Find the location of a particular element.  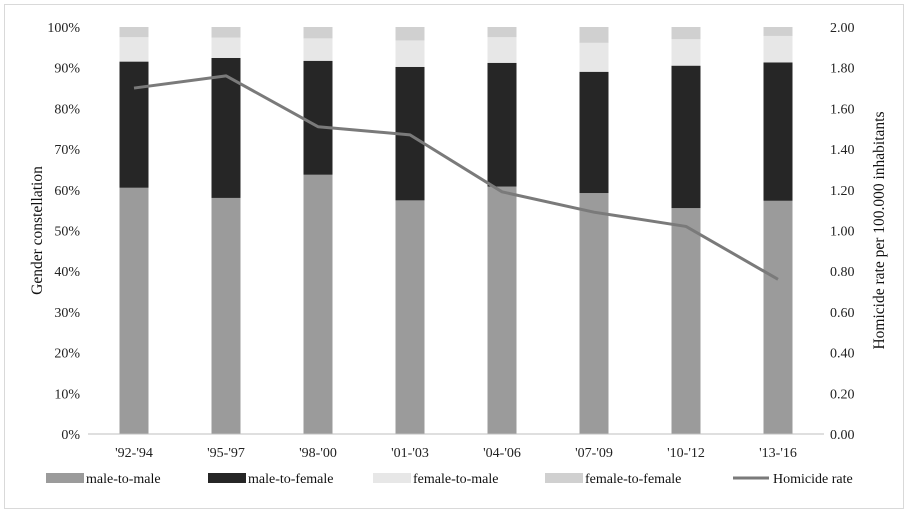

x-tick-label: '10-'12 is located at coordinates (686, 453).